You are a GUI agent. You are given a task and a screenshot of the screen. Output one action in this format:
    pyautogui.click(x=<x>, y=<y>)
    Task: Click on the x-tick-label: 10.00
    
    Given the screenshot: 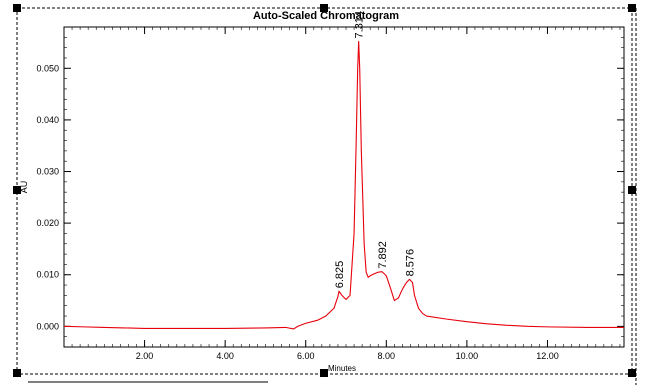 What is the action you would take?
    pyautogui.click(x=467, y=356)
    